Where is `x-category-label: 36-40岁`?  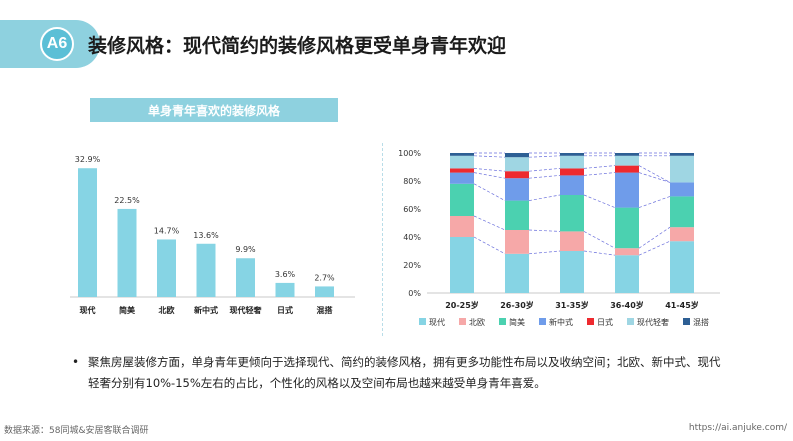
x-category-label: 36-40岁 is located at coordinates (627, 305).